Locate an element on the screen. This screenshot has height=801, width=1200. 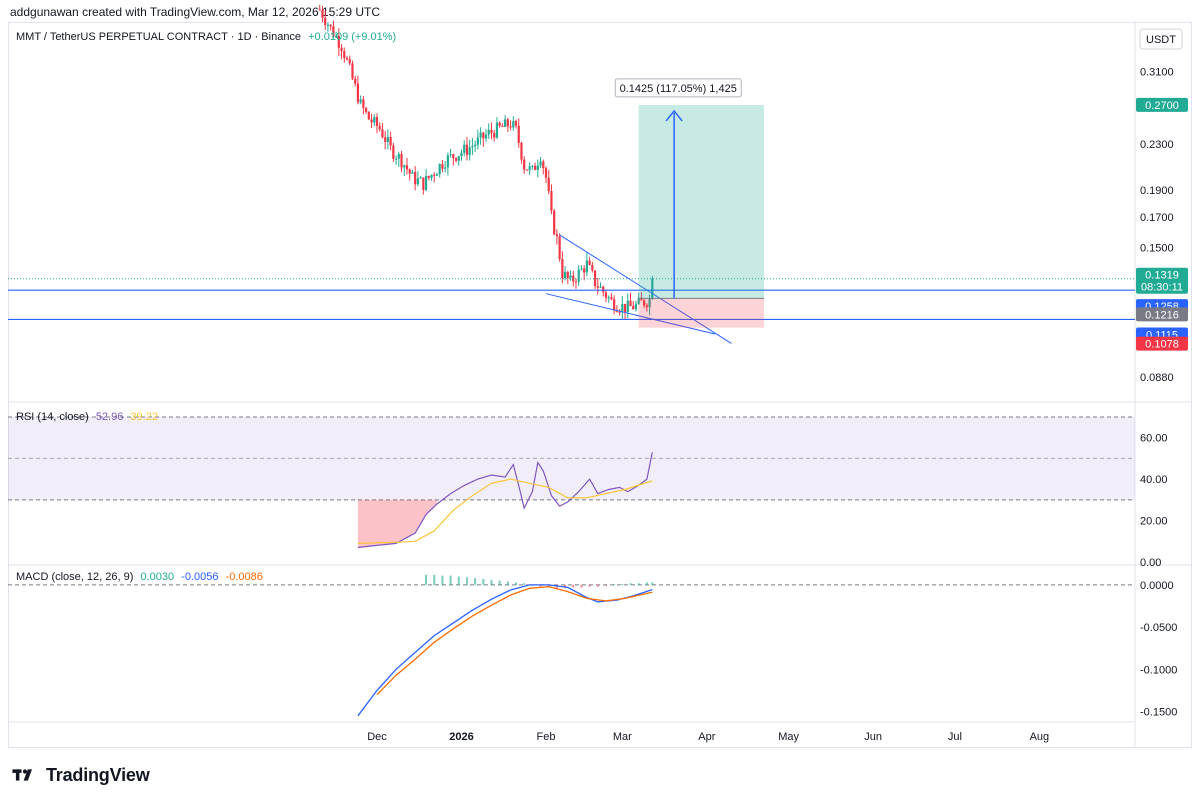
macd-signal-line is located at coordinates (514, 640).